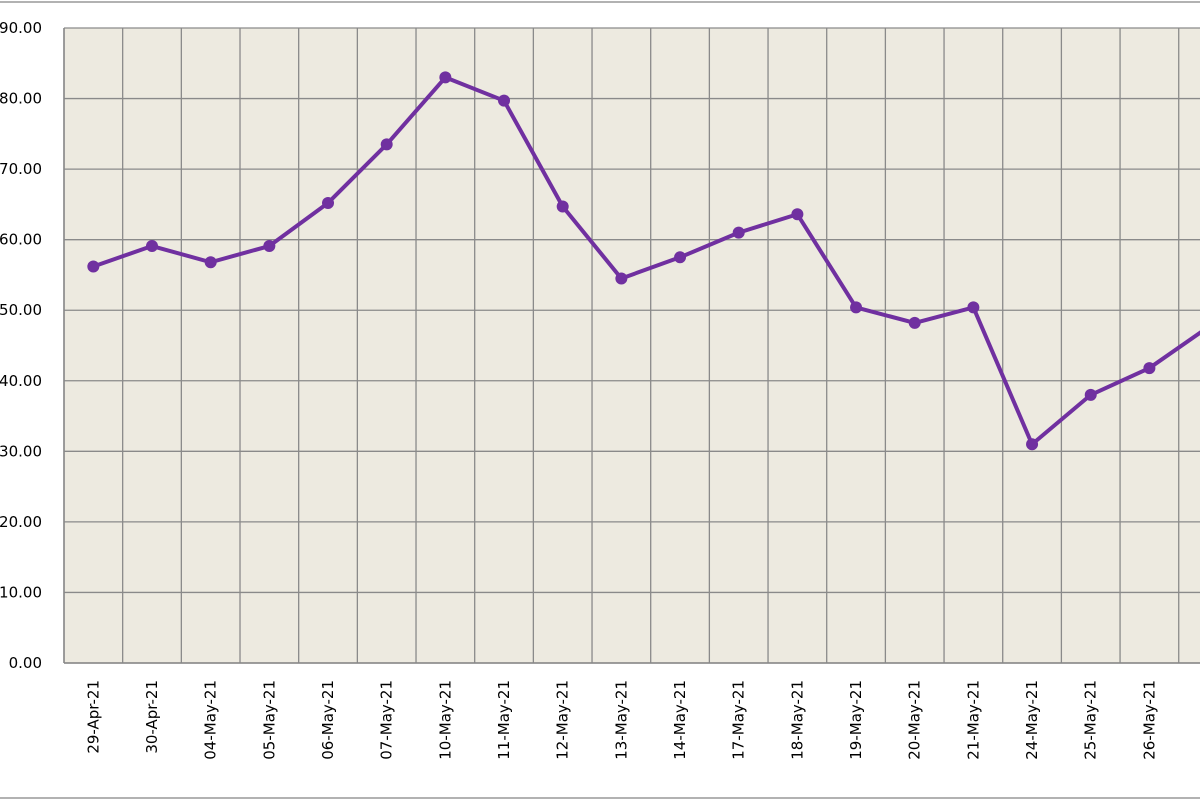 This screenshot has width=1200, height=800. What do you see at coordinates (21, 592) in the screenshot?
I see `y-tick-label: 10.00` at bounding box center [21, 592].